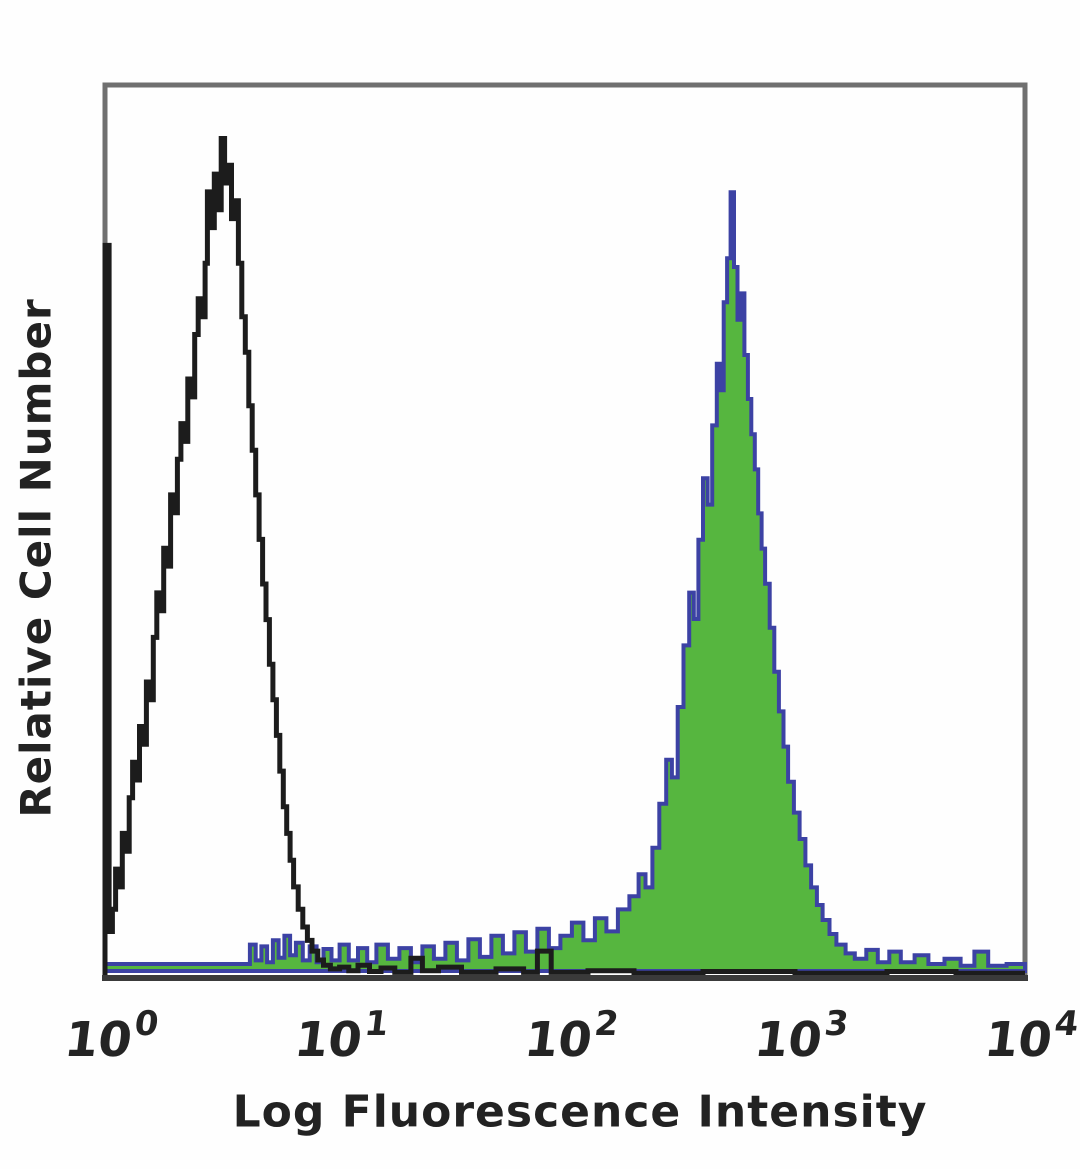 This screenshot has height=1169, width=1080. Describe the element at coordinates (111, 1036) in the screenshot. I see `x-tick-label: 100` at that location.